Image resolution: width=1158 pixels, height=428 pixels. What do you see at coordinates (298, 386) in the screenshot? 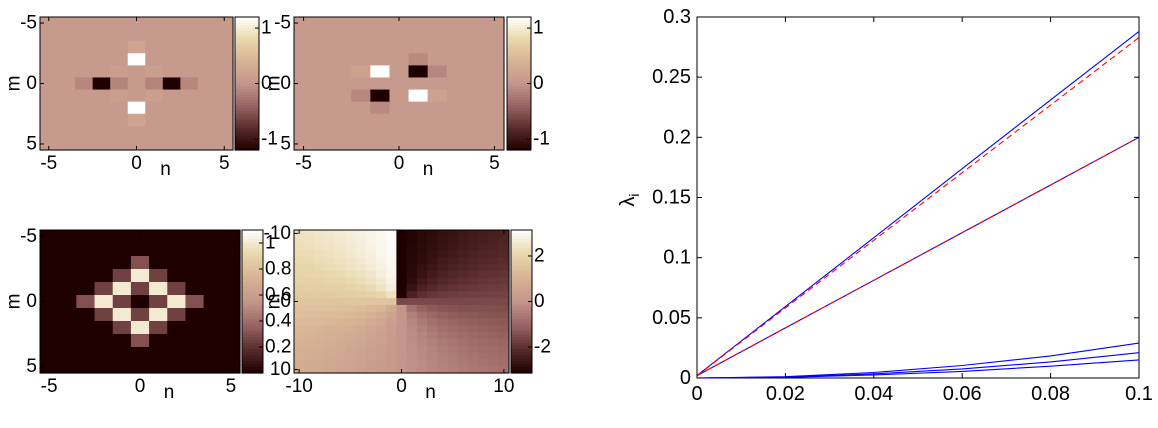
I see `x-tick-label: -10` at bounding box center [298, 386].